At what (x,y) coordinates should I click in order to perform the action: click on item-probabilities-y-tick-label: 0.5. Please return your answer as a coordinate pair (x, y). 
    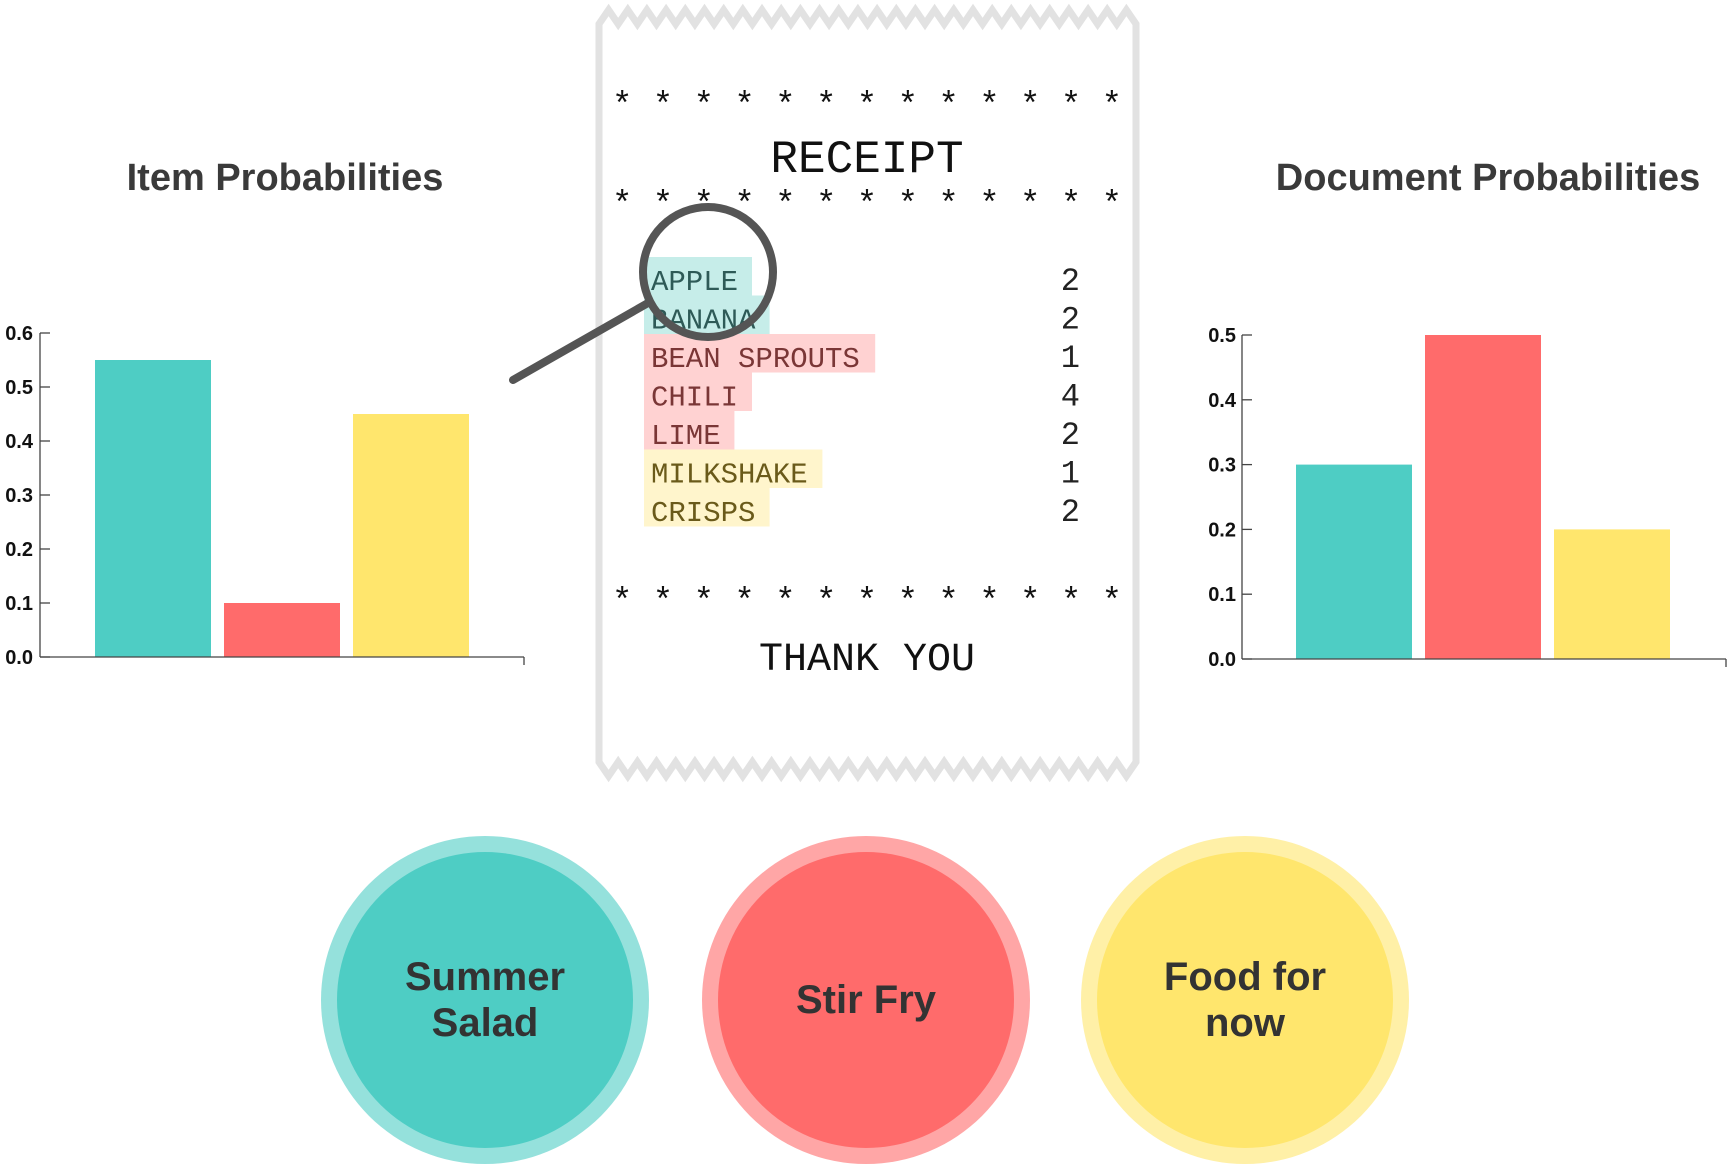
    Looking at the image, I should click on (19, 388).